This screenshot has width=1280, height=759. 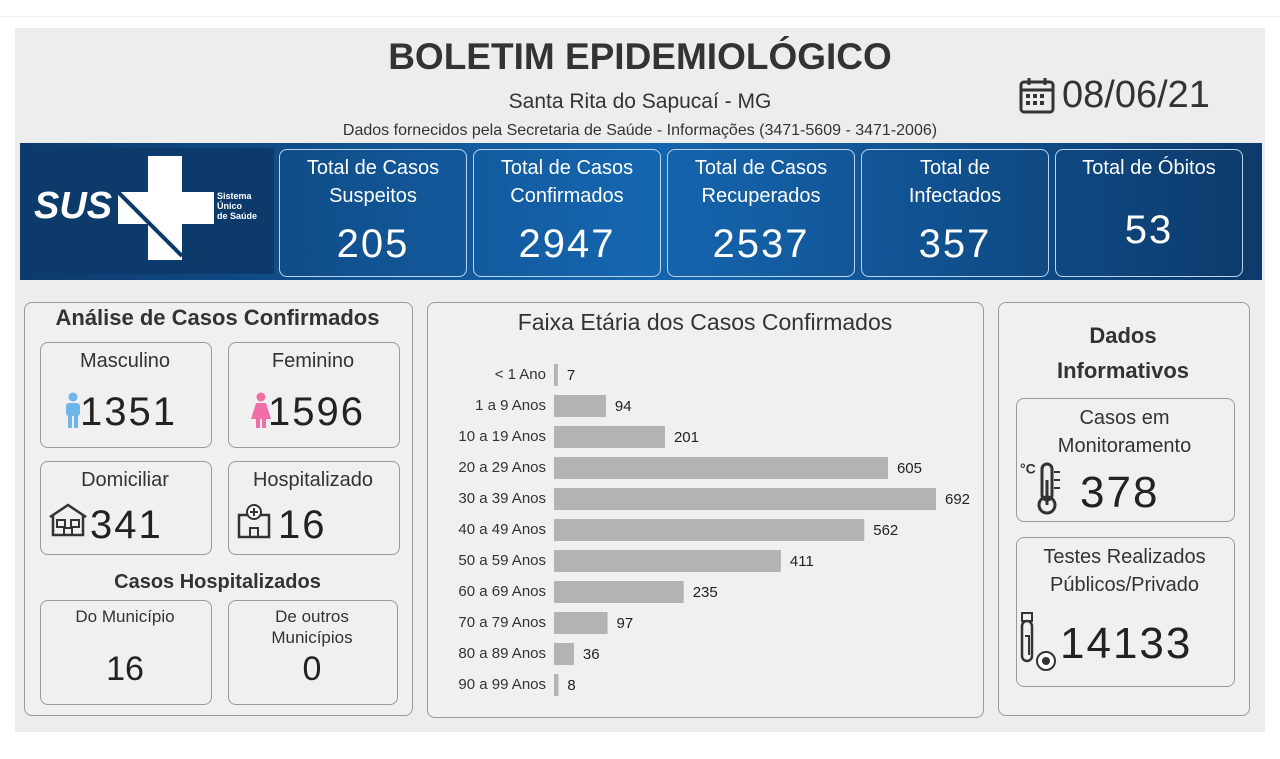 What do you see at coordinates (955, 168) in the screenshot?
I see `label-line: Total de` at bounding box center [955, 168].